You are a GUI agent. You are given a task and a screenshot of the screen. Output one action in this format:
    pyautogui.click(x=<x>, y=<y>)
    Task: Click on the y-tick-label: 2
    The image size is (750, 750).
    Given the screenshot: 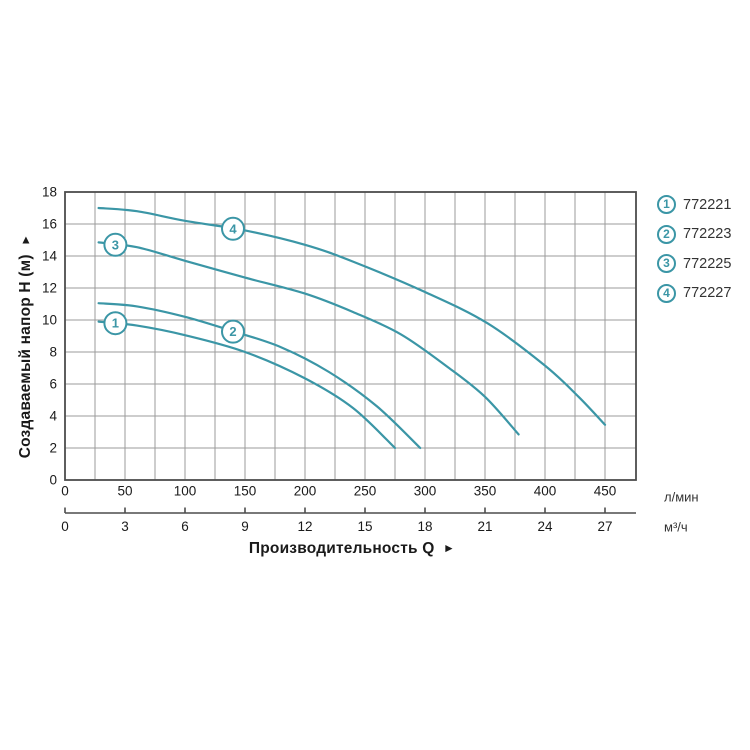 What is the action you would take?
    pyautogui.click(x=53, y=448)
    